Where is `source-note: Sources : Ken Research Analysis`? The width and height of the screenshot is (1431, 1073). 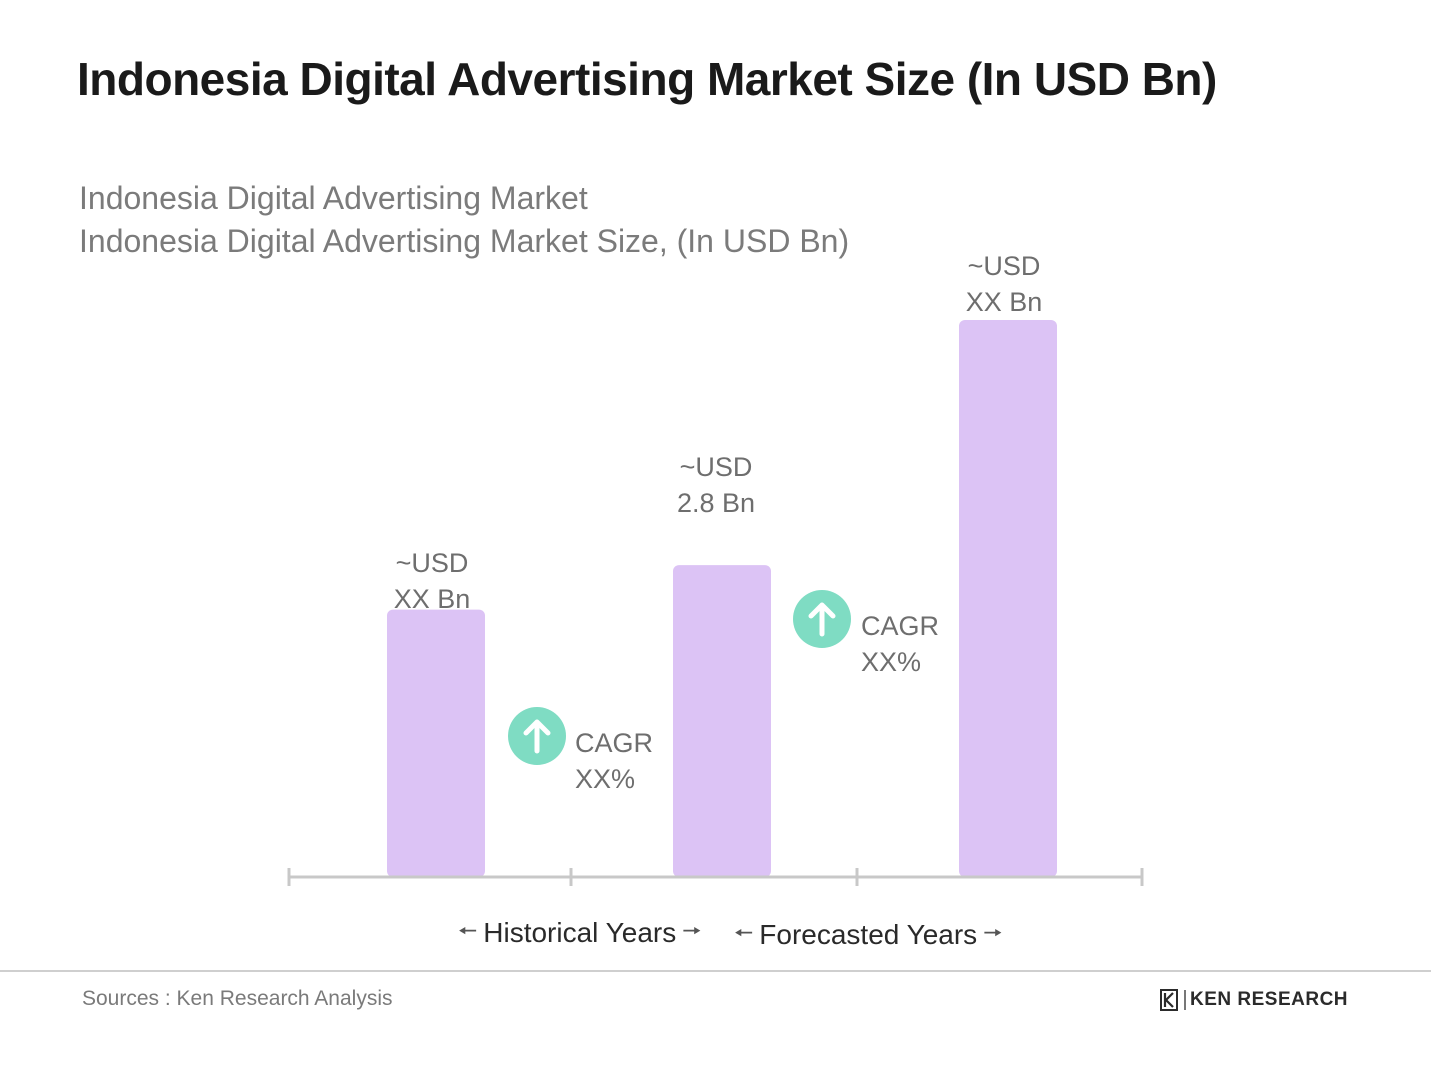
source-note: Sources : Ken Research Analysis is located at coordinates (237, 998).